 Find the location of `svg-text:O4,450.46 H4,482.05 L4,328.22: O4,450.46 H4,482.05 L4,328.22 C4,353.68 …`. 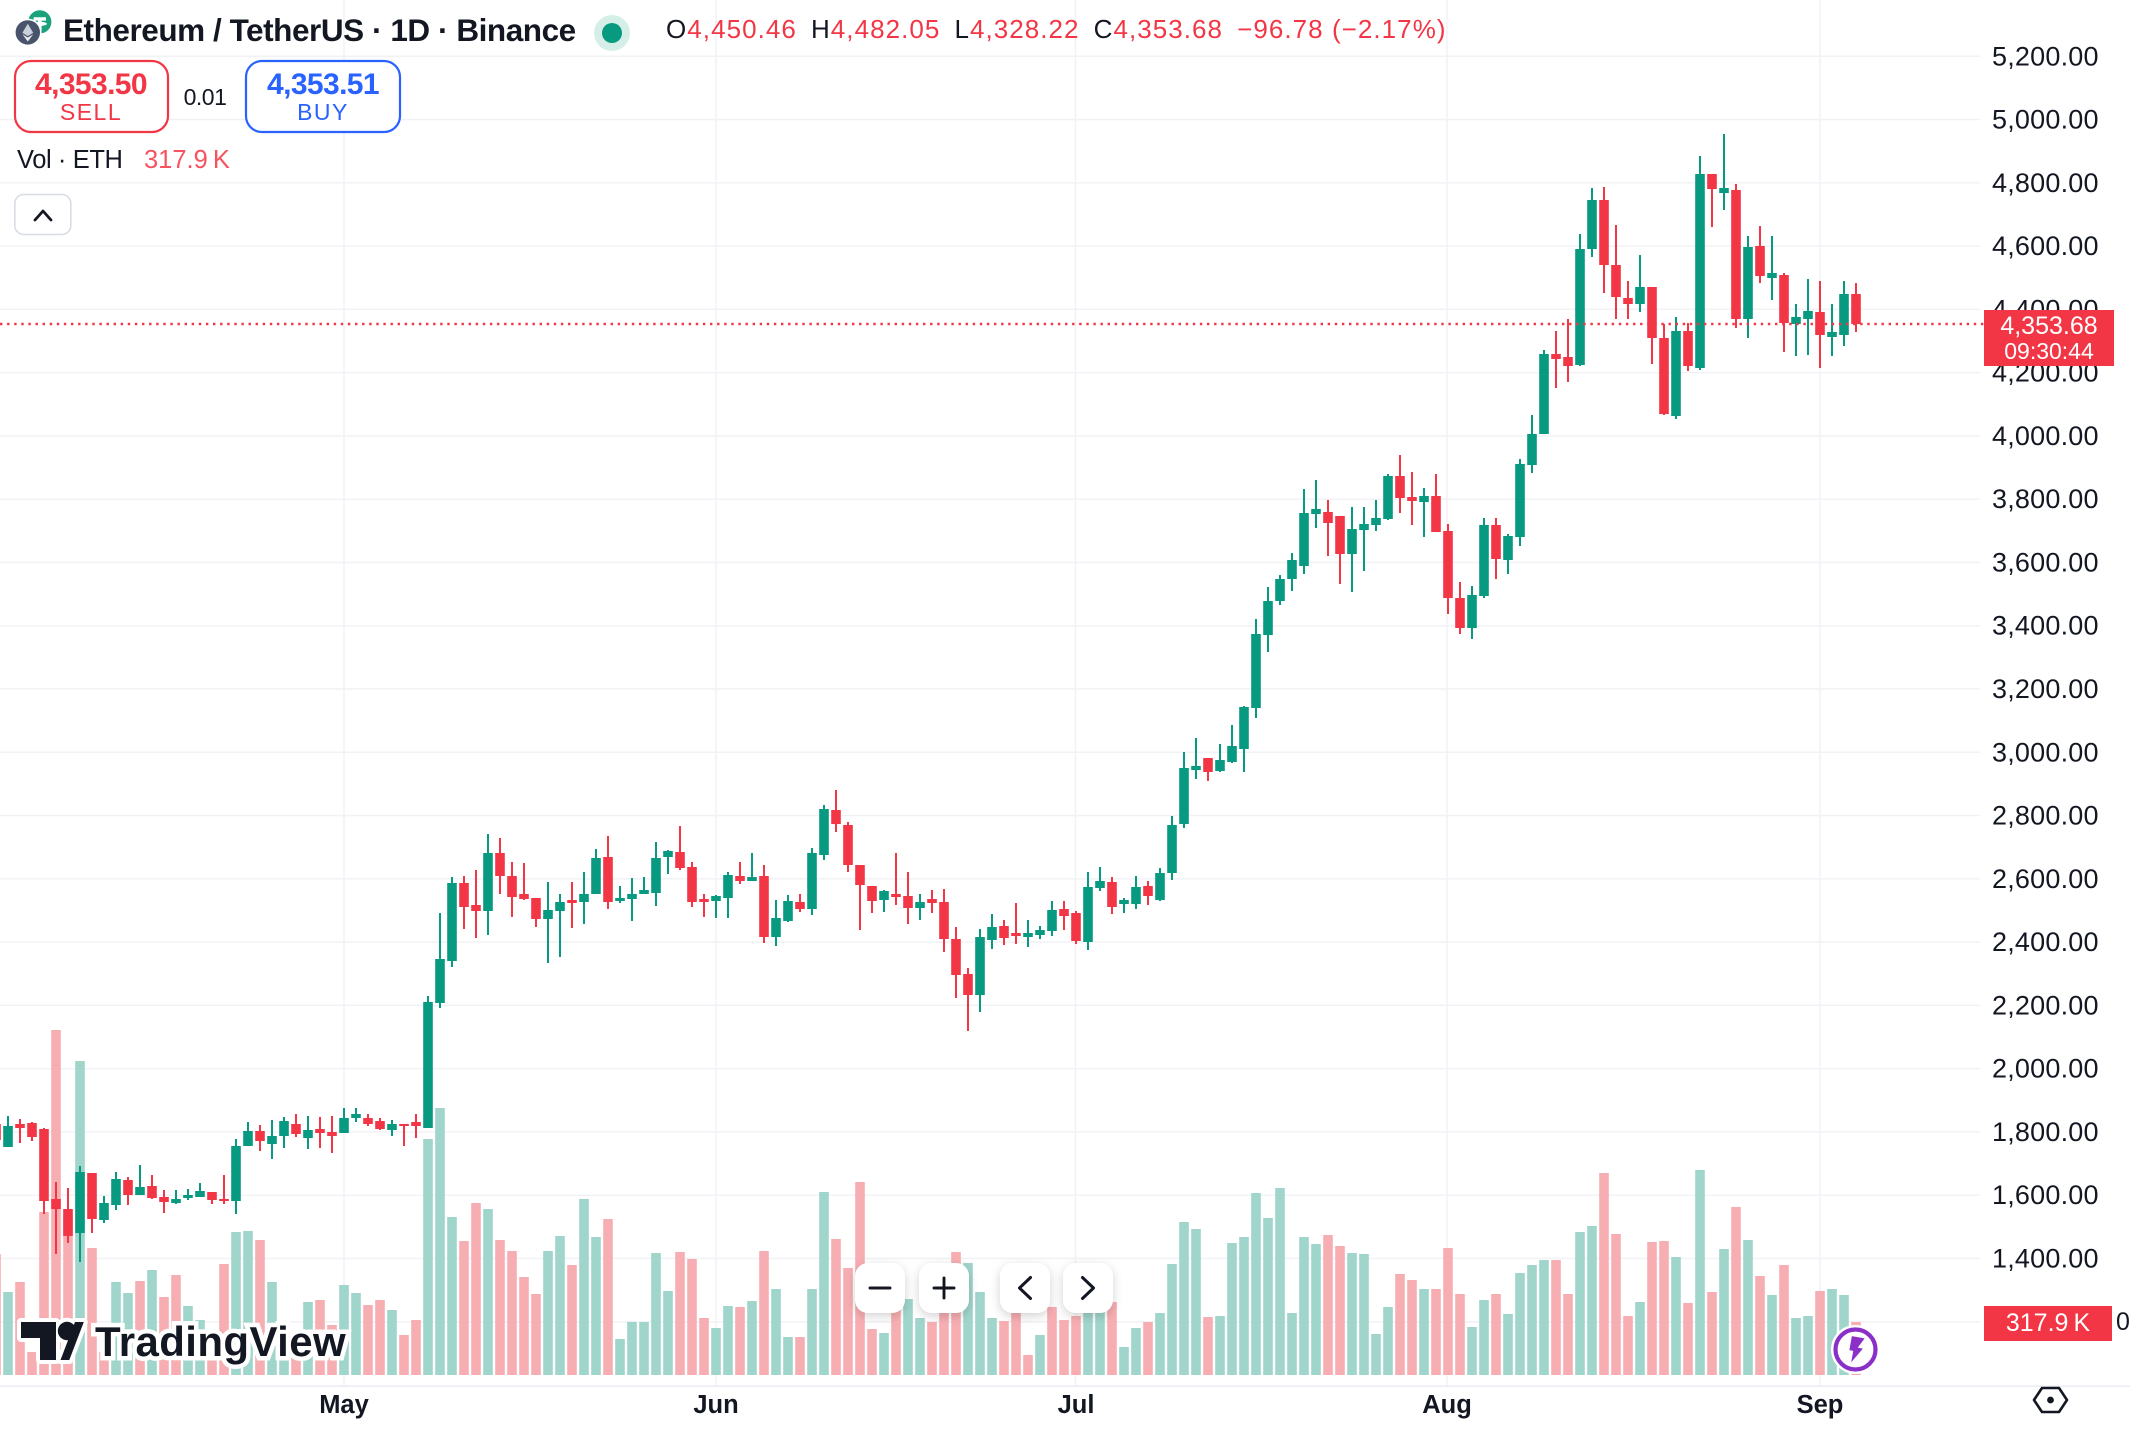

svg-text:O4,450.46 H4,482.05 L4,328.22: O4,450.46 H4,482.05 L4,328.22 C4,353.68 … is located at coordinates (1056, 29).